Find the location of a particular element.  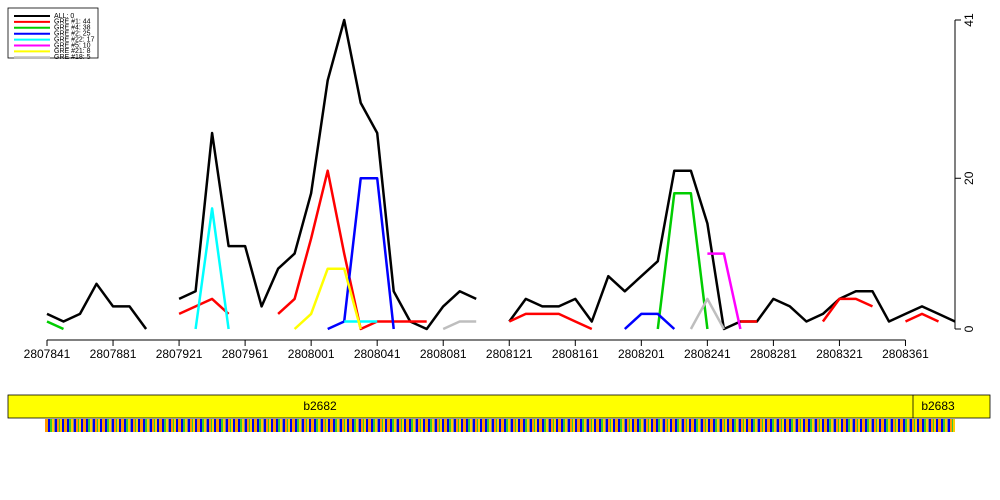

x-tick-label: 2808121 is located at coordinates (509, 354).